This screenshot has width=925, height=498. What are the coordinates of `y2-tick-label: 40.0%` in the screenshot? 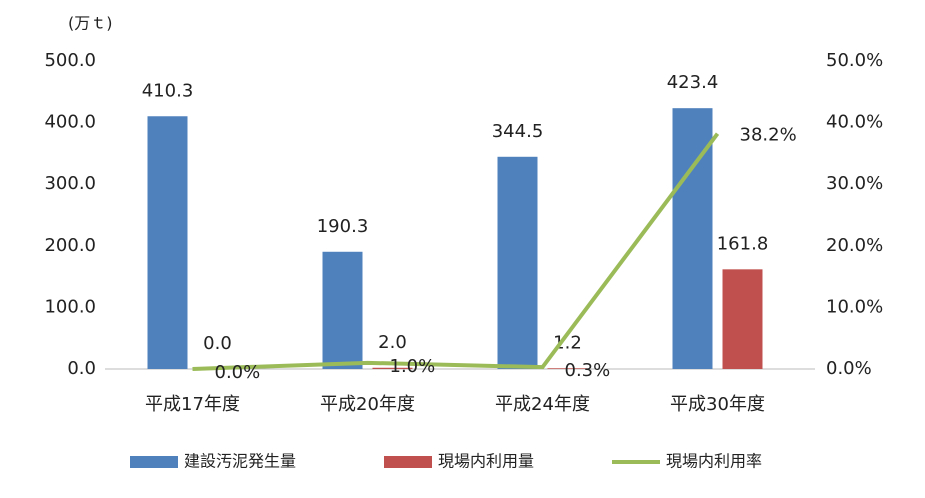 It's located at (854, 122).